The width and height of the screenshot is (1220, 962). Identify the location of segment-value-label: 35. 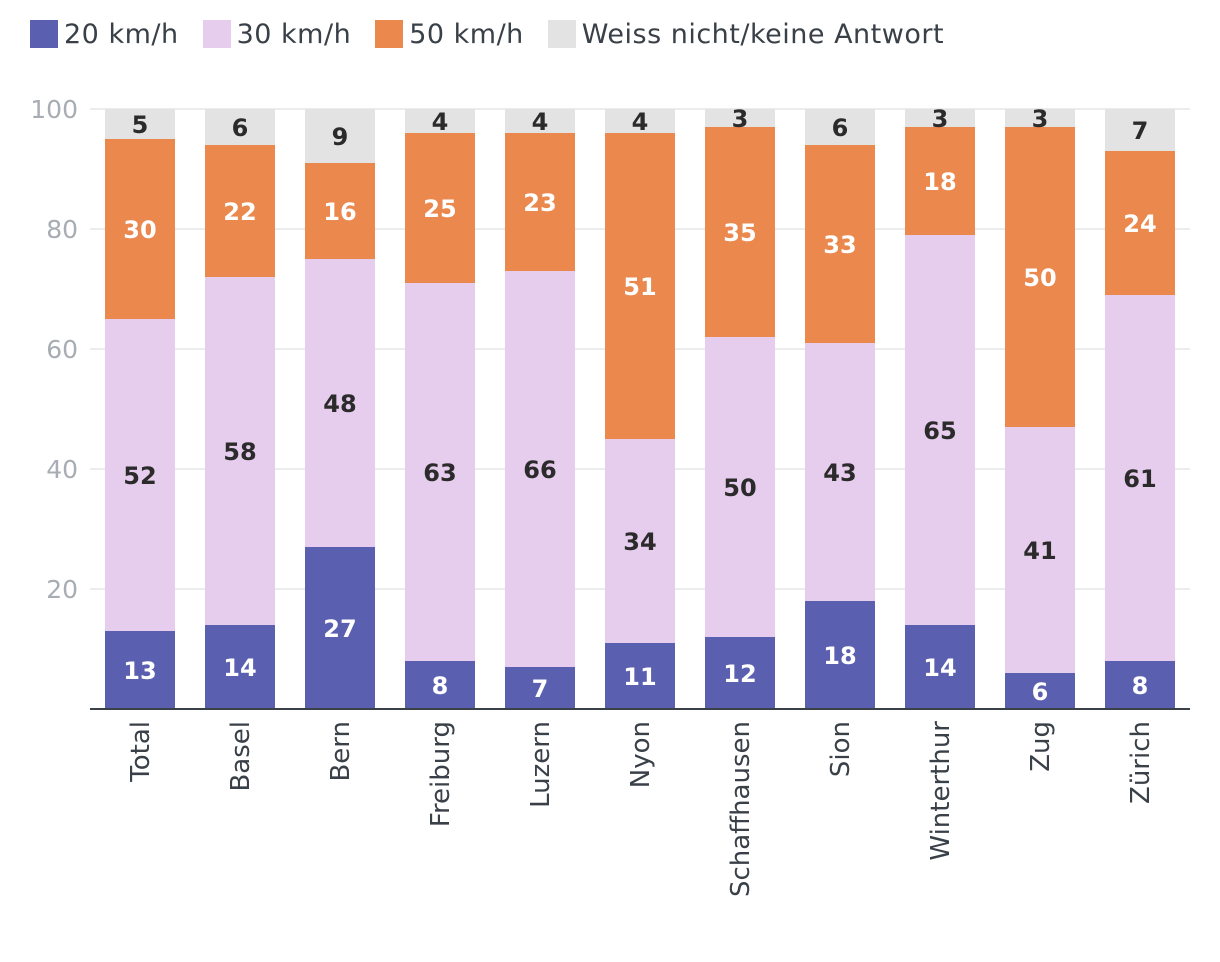
(739, 233).